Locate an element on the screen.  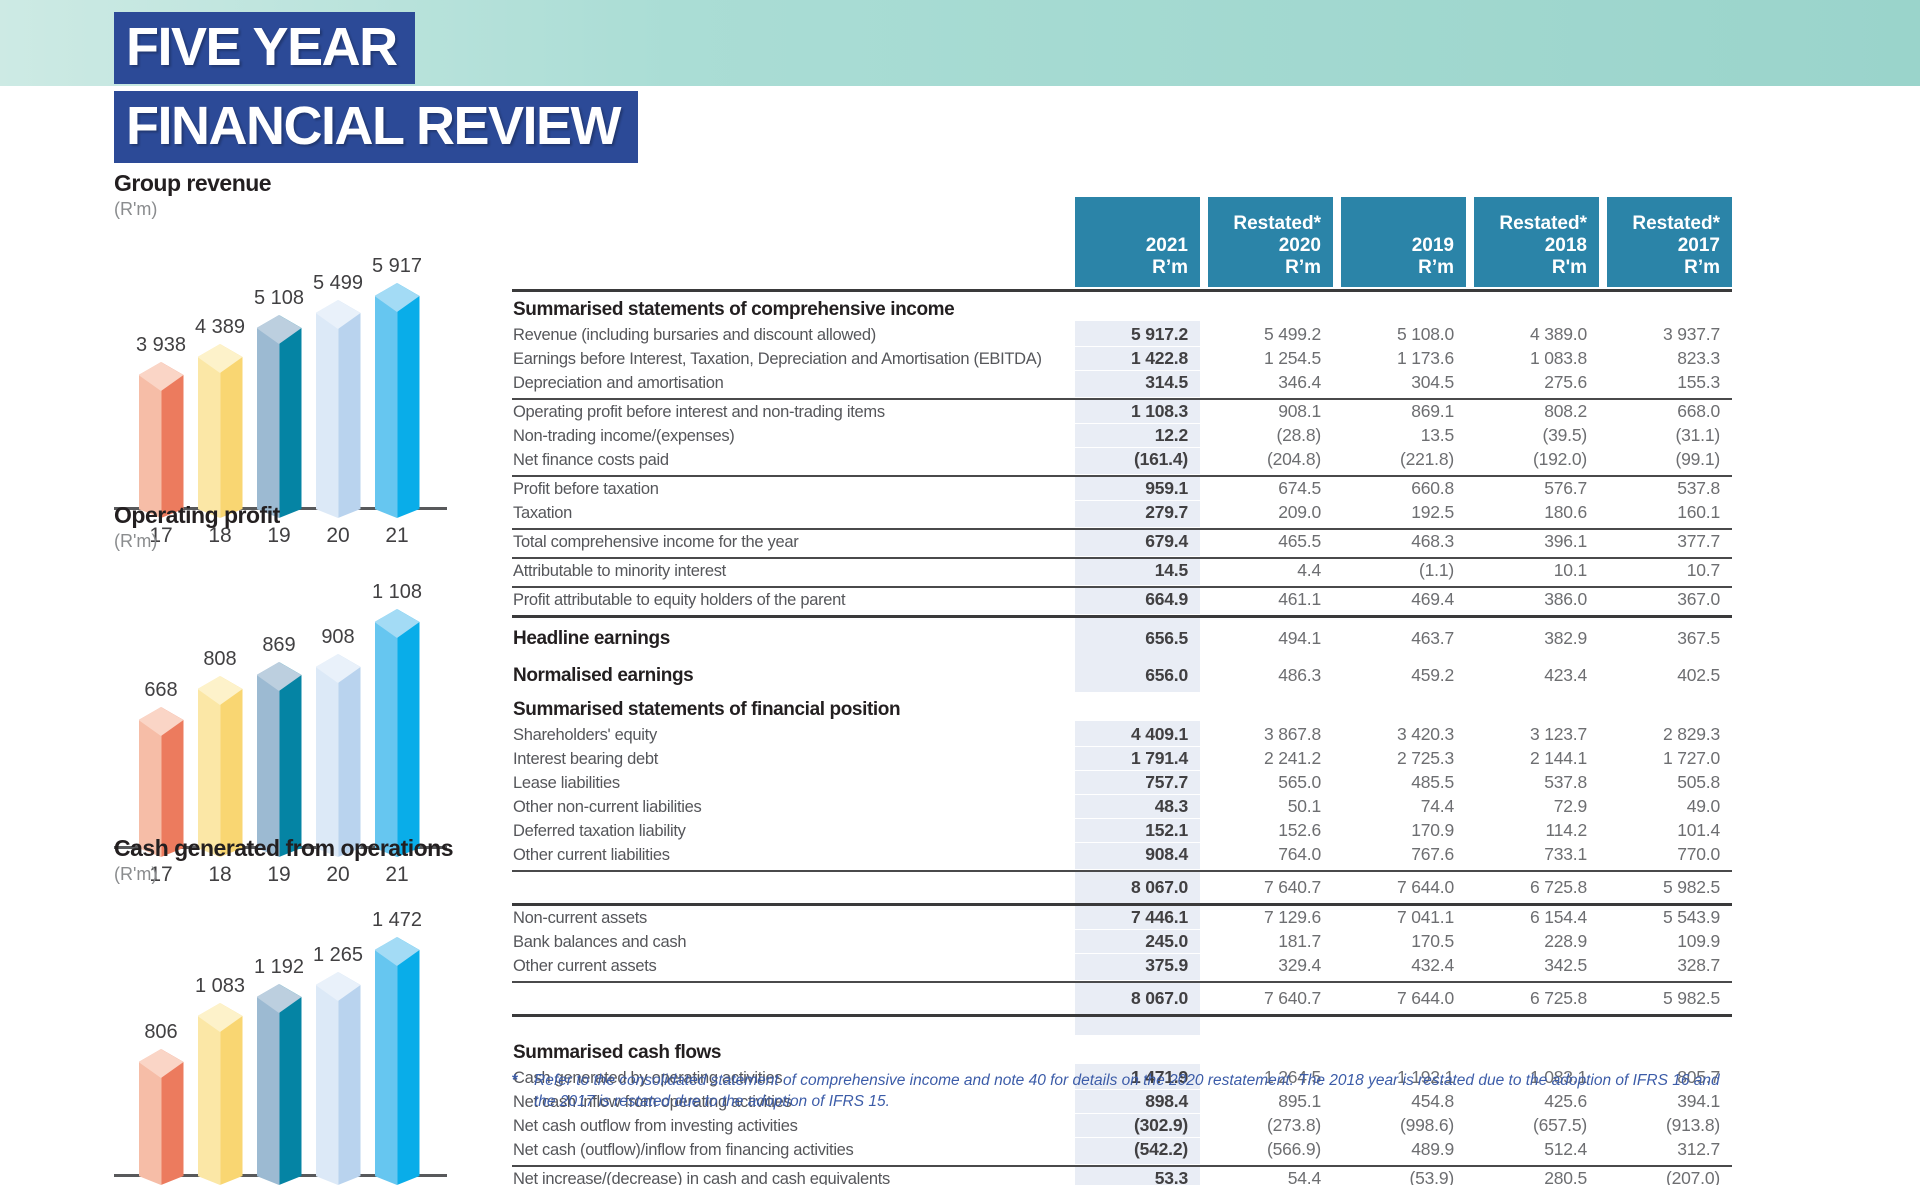
row-label: Other non-current liabilities is located at coordinates (607, 807).